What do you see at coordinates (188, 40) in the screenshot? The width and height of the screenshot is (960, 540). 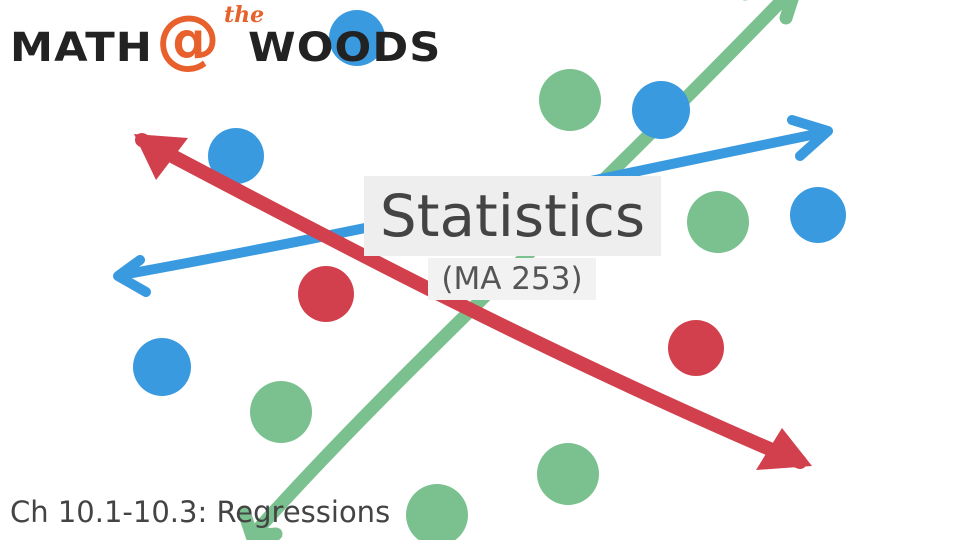 I see `logo-at-symbol: @` at bounding box center [188, 40].